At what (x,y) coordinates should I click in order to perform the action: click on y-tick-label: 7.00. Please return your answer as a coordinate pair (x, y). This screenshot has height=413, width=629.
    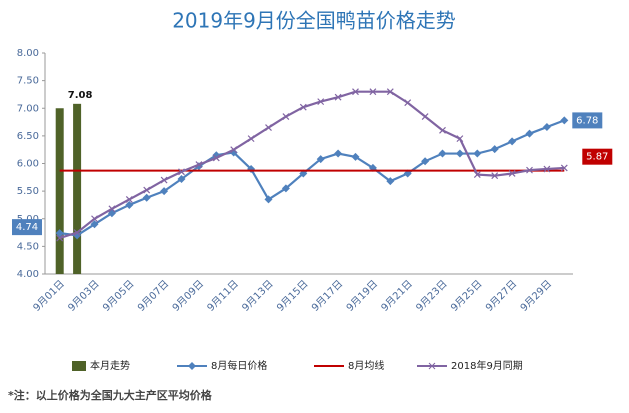
    Looking at the image, I should click on (28, 108).